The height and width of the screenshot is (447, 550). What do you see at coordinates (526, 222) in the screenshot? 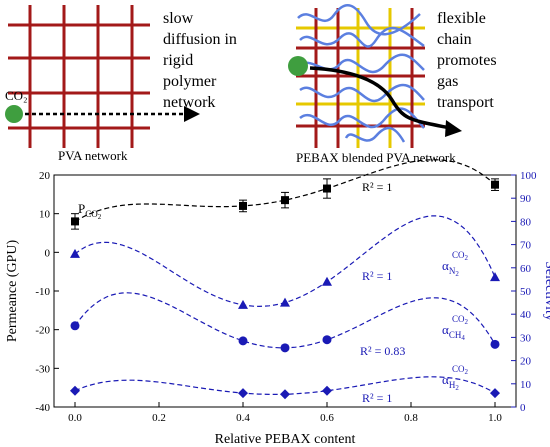
I see `y2-tick-label: 80` at bounding box center [526, 222].